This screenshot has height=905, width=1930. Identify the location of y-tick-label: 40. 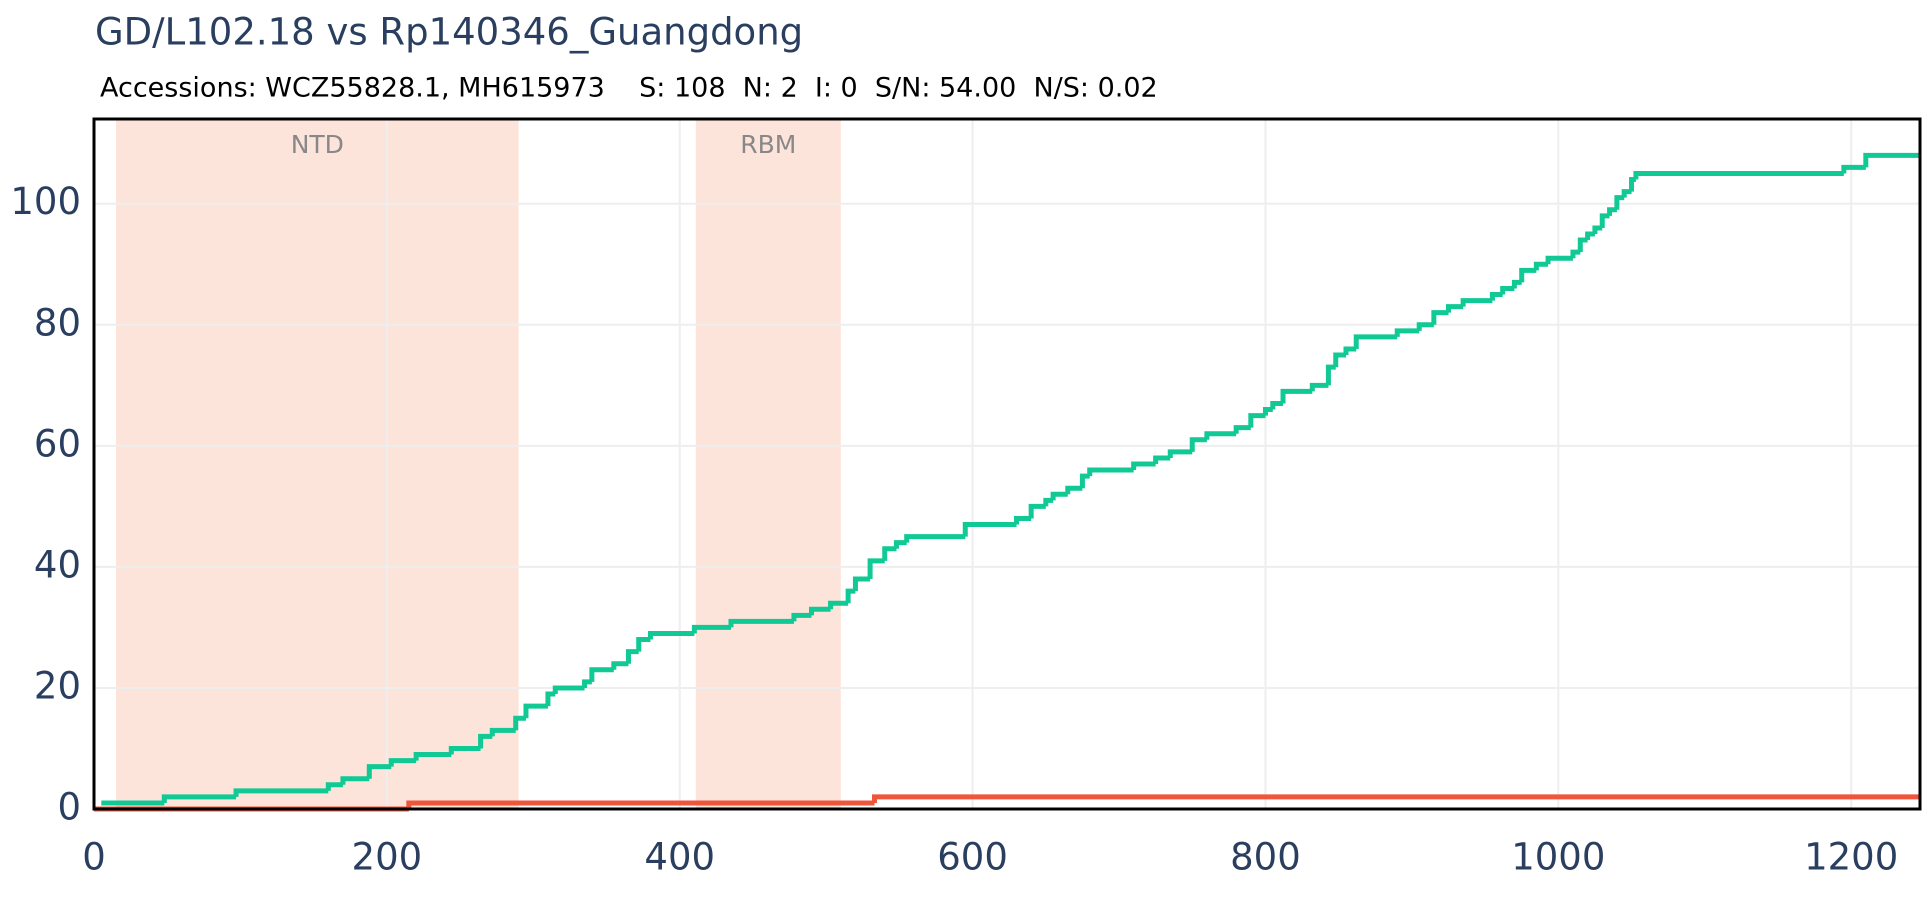
(57, 564).